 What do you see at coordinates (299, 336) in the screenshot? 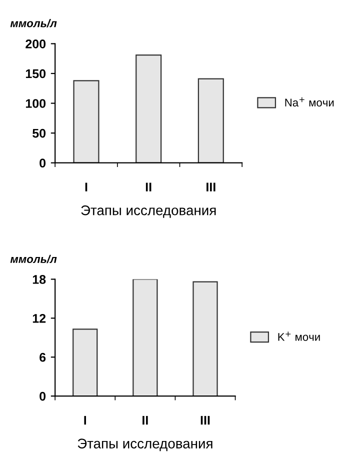
I see `legend-label: K$^{+}$ мочи` at bounding box center [299, 336].